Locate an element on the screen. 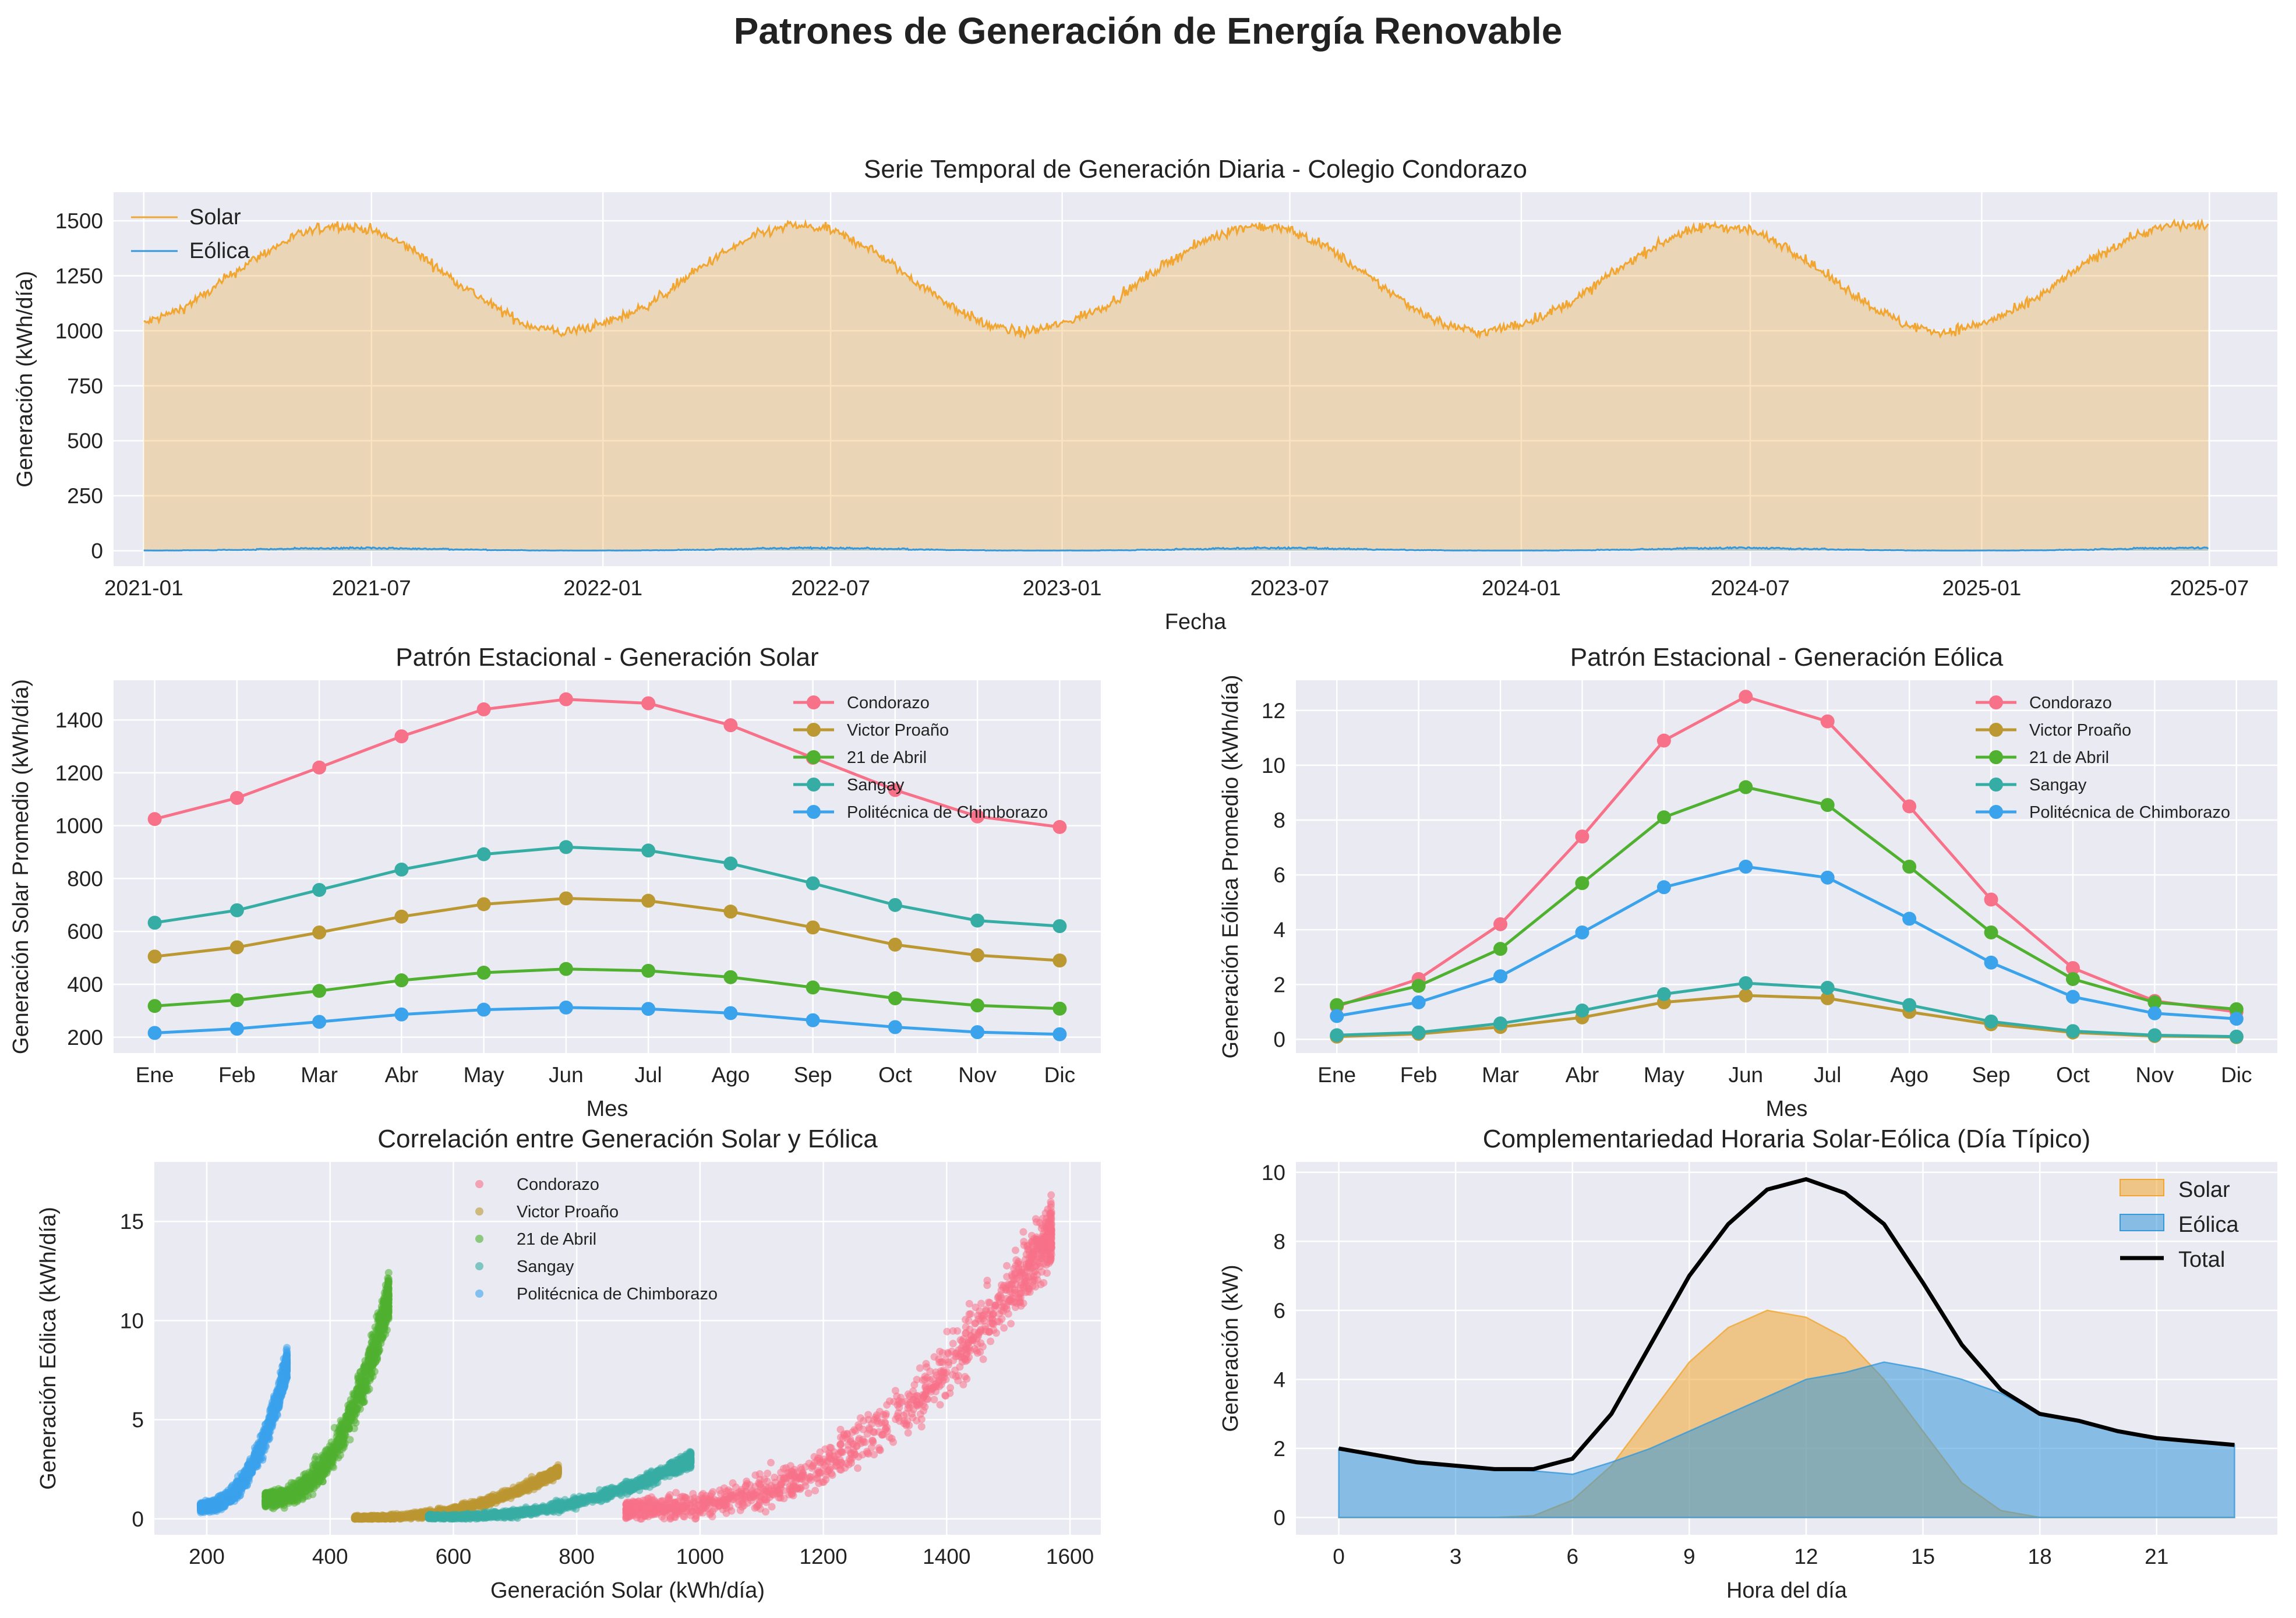 This screenshot has height=1618, width=2296. y-tick-label: 500 is located at coordinates (85, 441).